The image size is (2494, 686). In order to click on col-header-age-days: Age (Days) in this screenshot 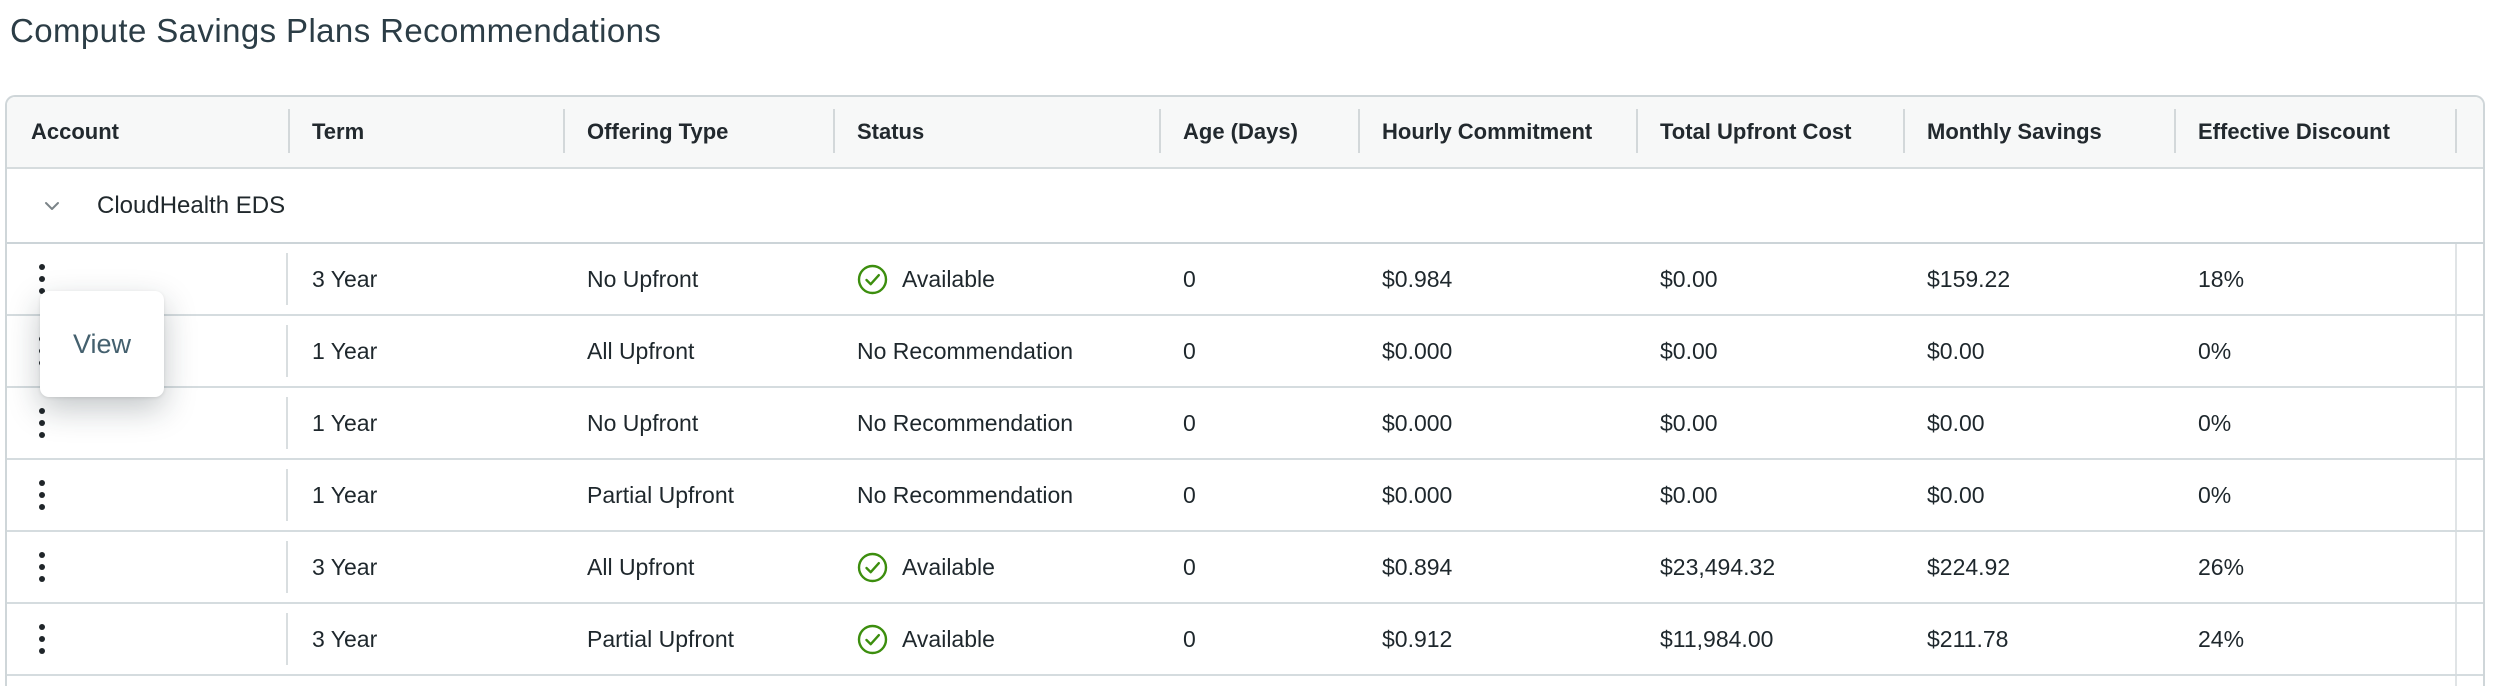, I will do `click(1258, 132)`.